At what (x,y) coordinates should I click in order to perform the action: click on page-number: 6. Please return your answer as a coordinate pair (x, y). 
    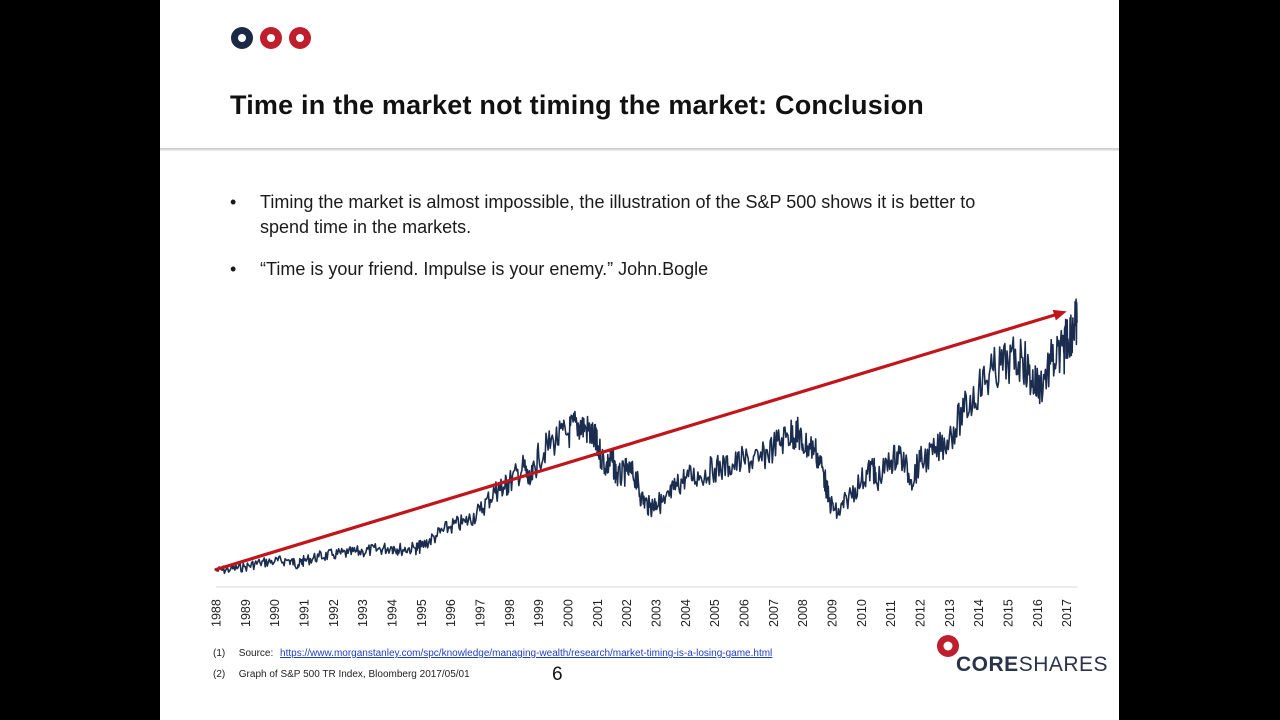
    Looking at the image, I should click on (557, 674).